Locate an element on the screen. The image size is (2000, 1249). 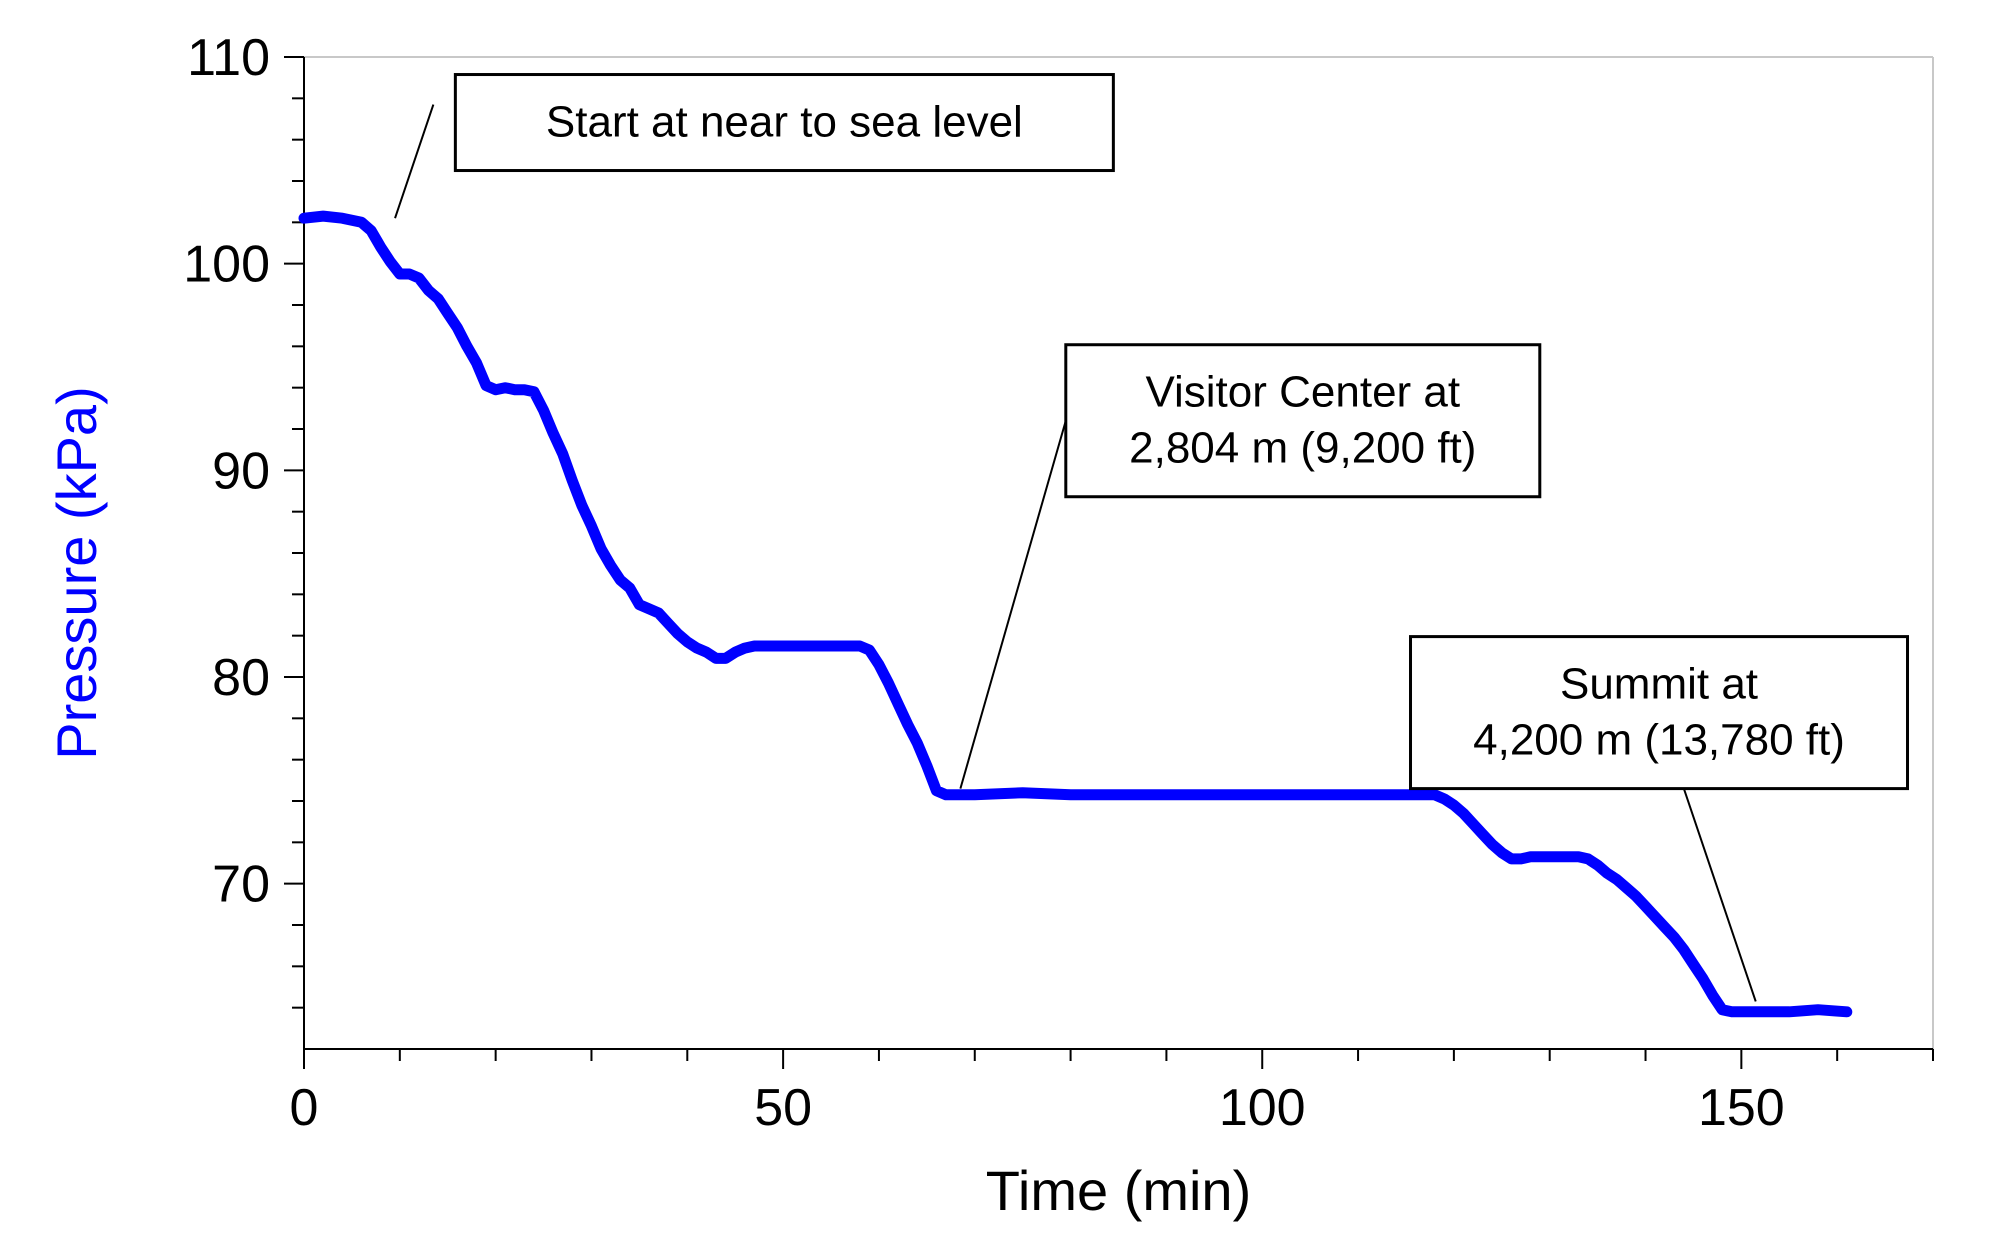
x-tick-label: 50 is located at coordinates (783, 1108).